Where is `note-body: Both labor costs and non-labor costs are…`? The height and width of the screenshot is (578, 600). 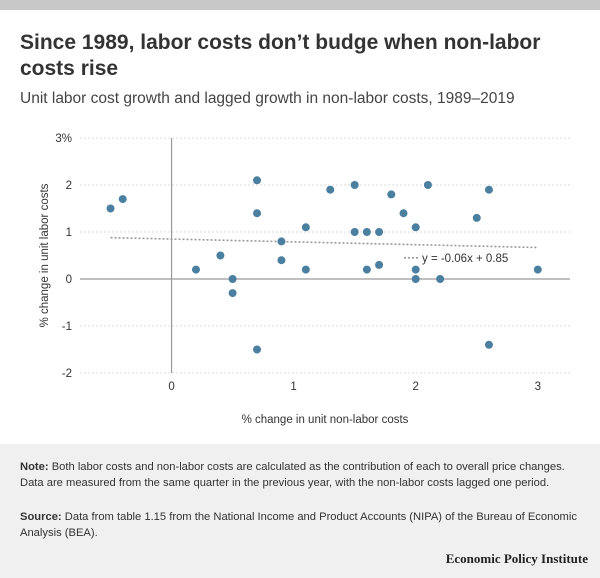 note-body: Both labor costs and non-labor costs are… is located at coordinates (292, 475).